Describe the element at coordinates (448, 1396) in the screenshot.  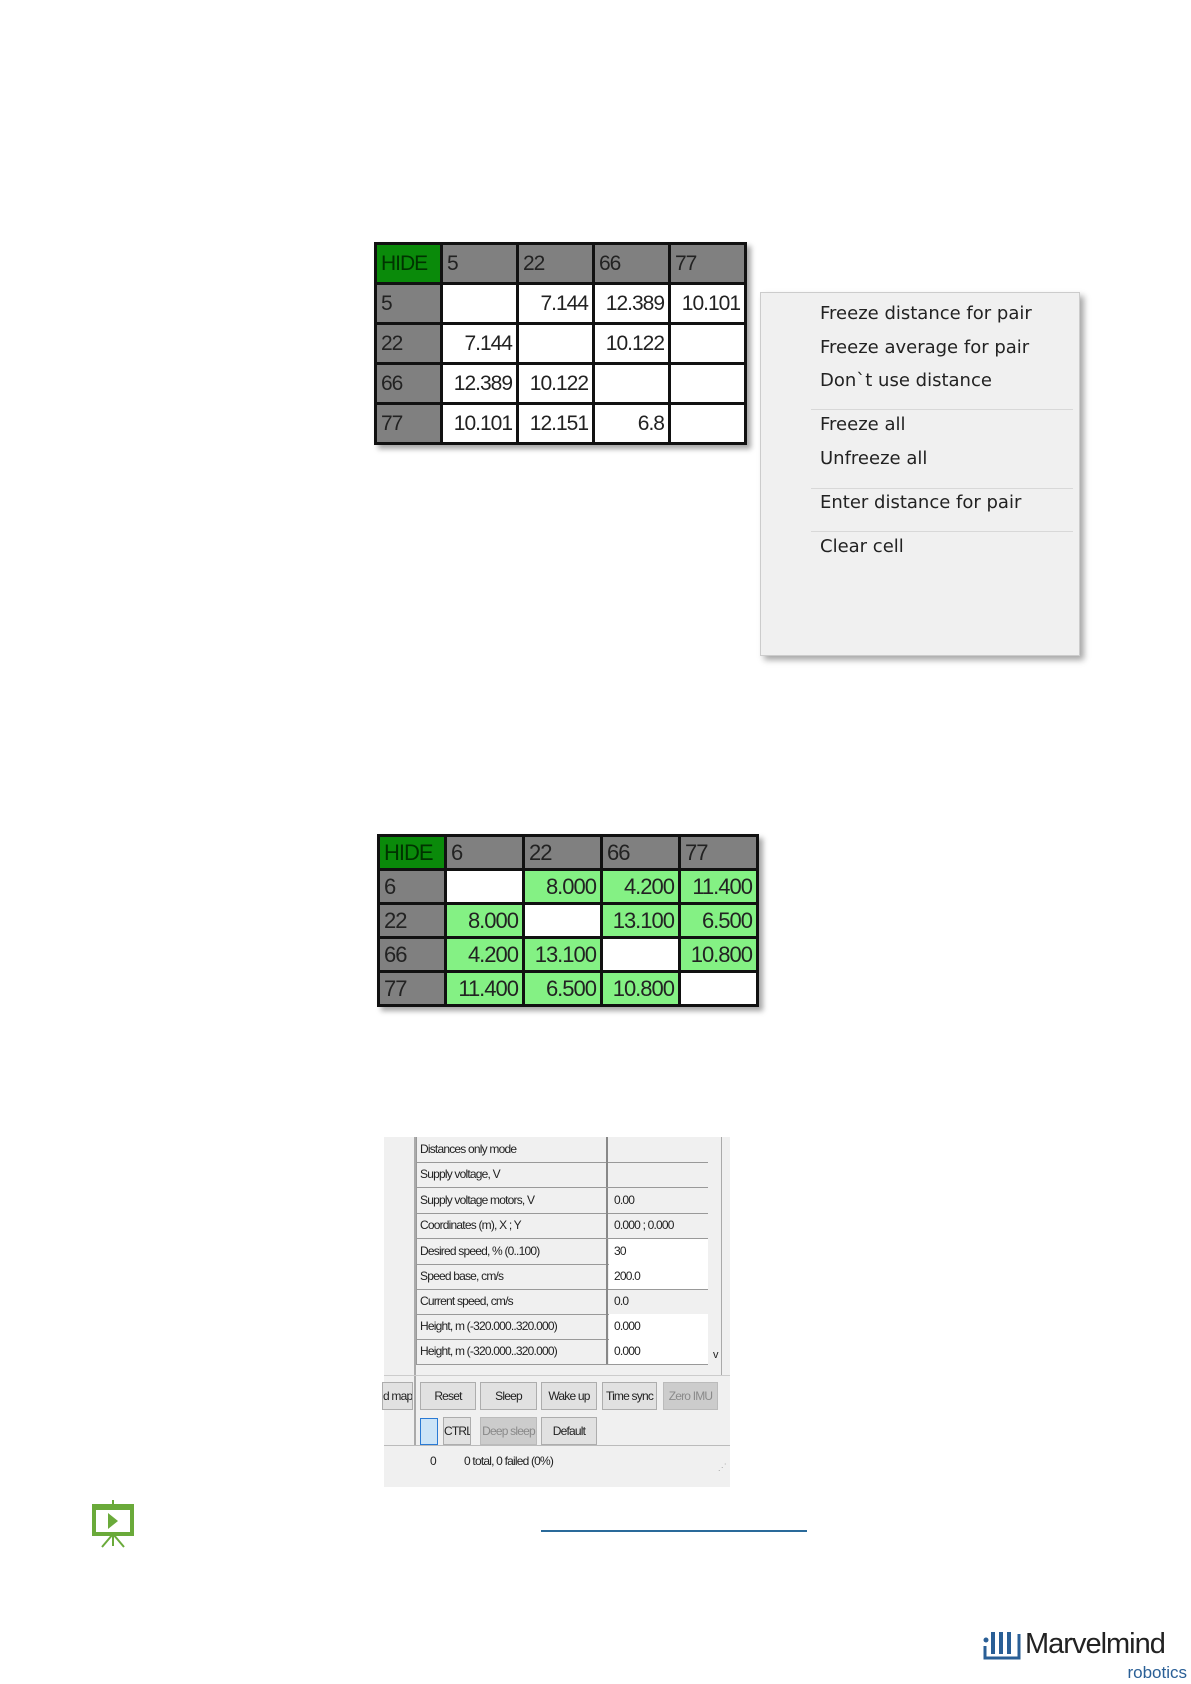
I see `reset-button: Reset` at that location.